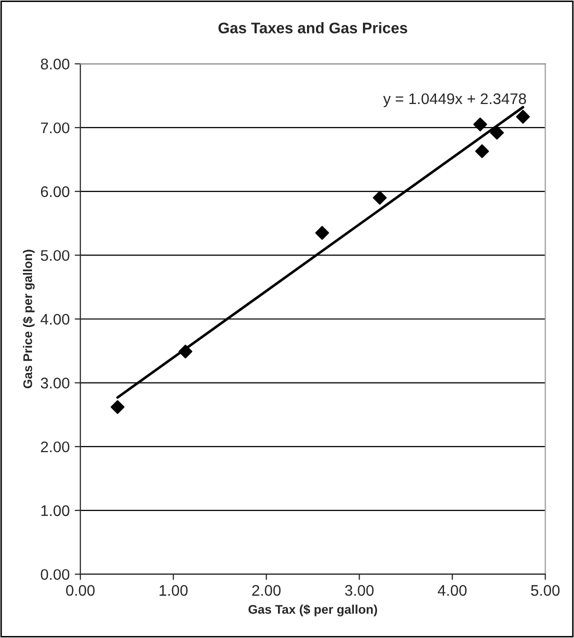 Image resolution: width=574 pixels, height=638 pixels. I want to click on y-tick-label: 3.00, so click(55, 383).